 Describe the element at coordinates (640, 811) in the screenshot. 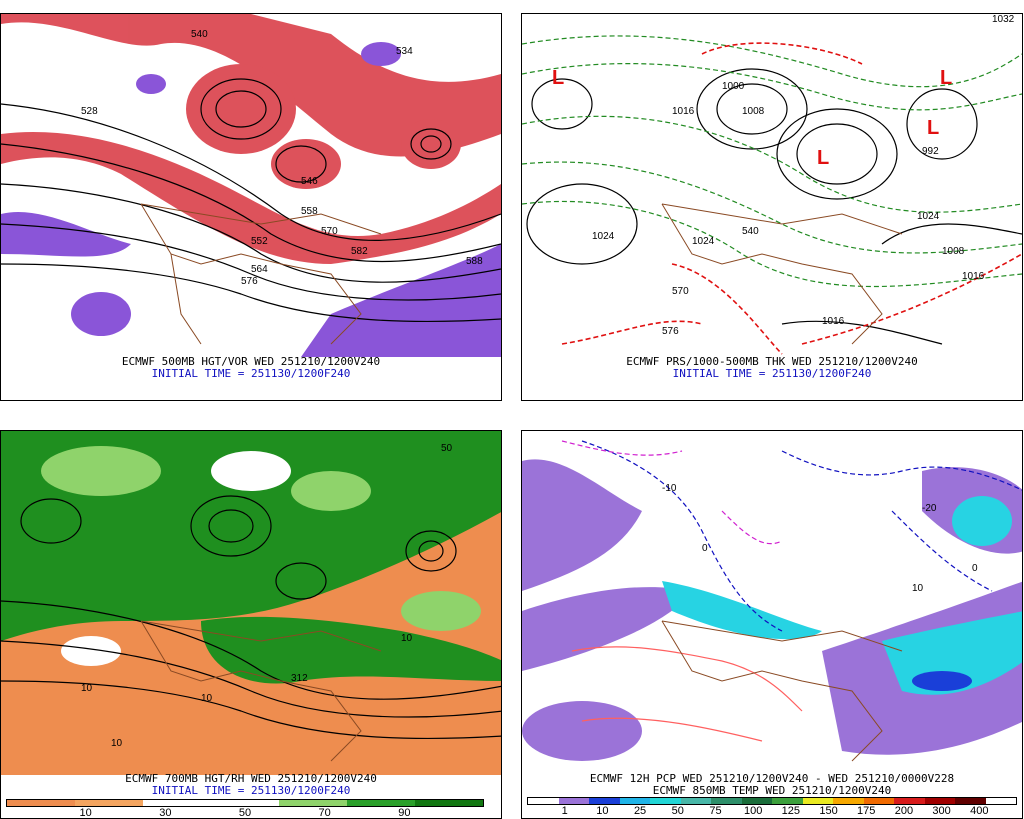

I see `colorbar-tick-label: 25` at that location.